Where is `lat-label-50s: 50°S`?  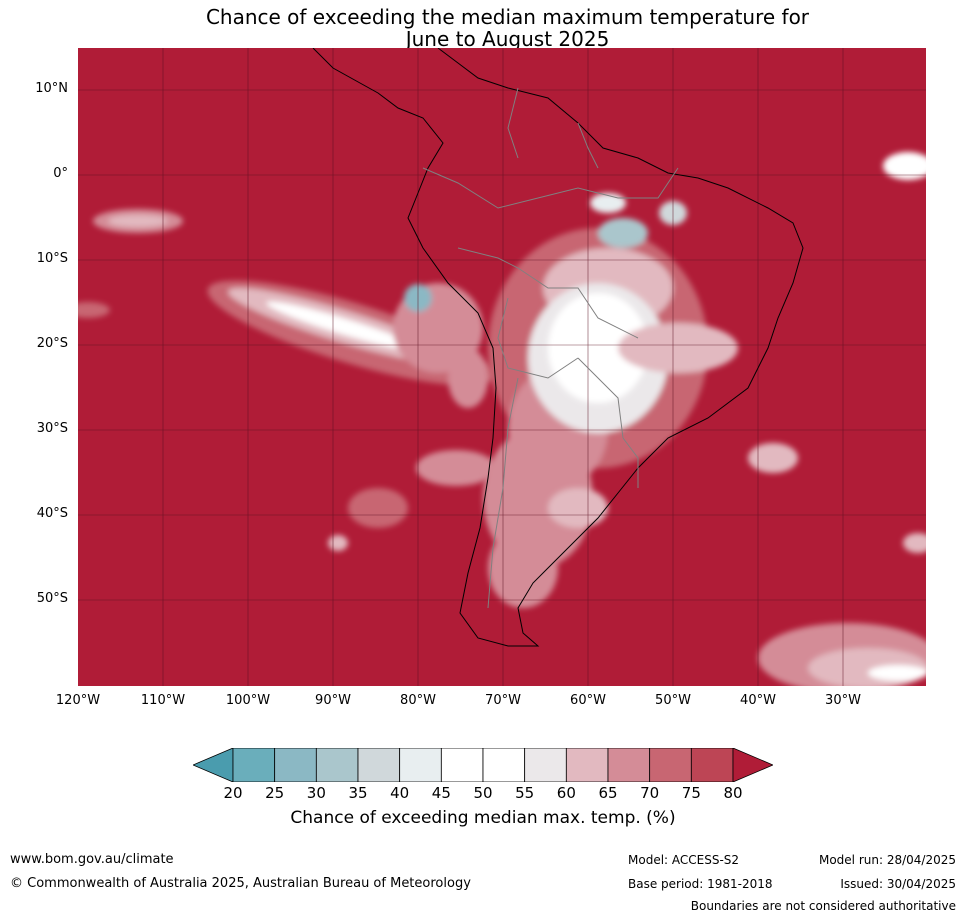
lat-label-50s: 50°S is located at coordinates (52, 598).